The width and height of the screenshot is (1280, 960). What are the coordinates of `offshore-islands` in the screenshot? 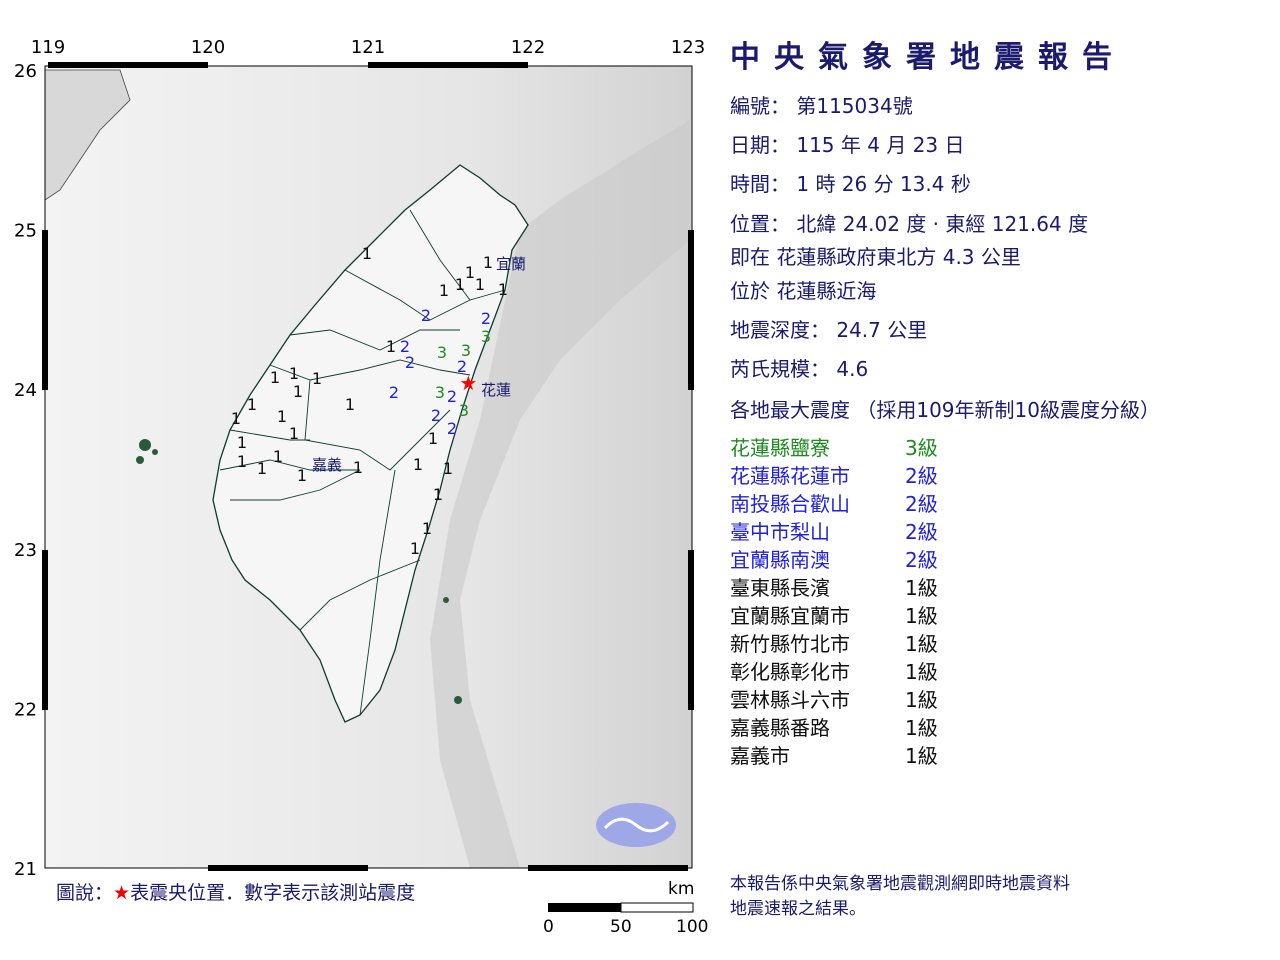 It's located at (299, 571).